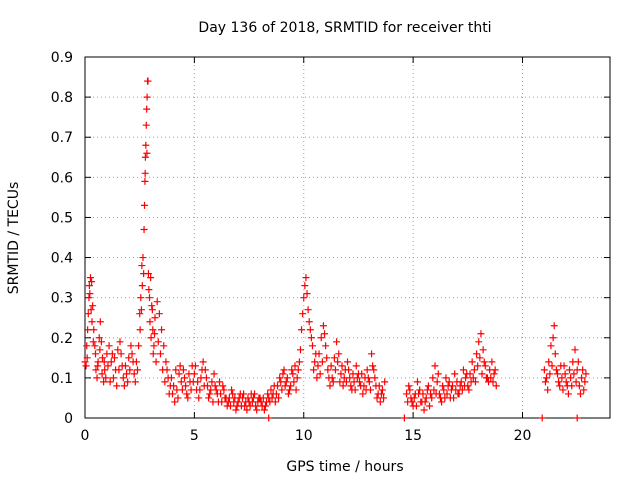  What do you see at coordinates (62, 218) in the screenshot?
I see `y-tick-label: 0.5` at bounding box center [62, 218].